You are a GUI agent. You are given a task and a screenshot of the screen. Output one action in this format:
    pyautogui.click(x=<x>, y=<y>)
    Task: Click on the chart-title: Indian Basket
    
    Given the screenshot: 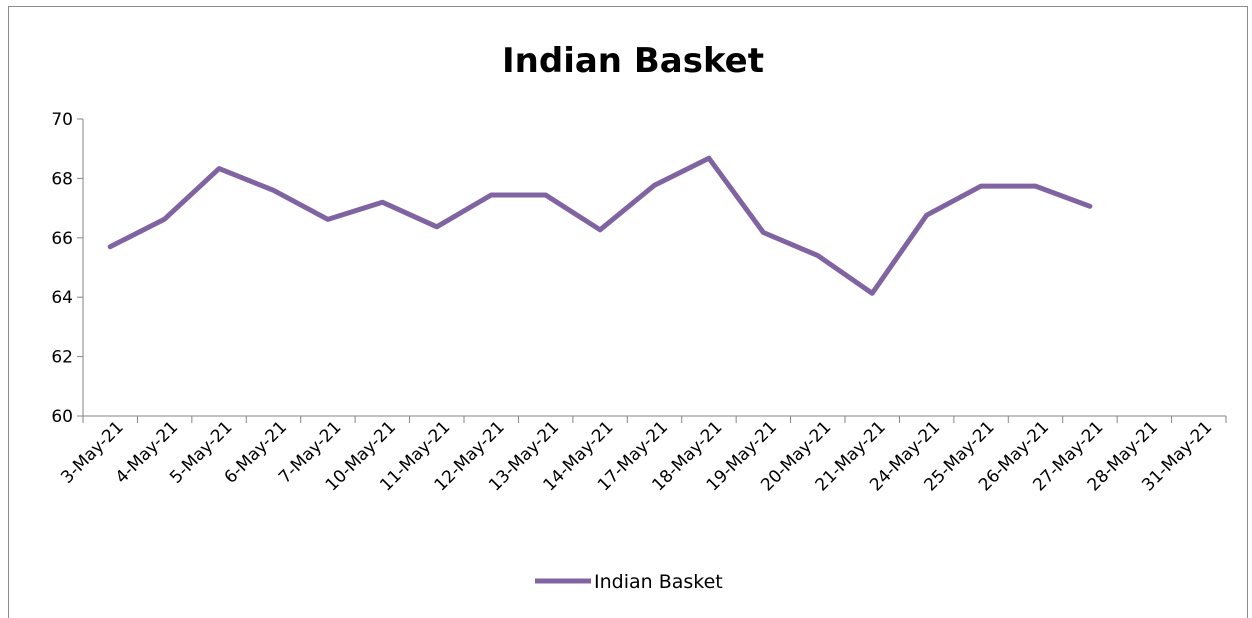 What is the action you would take?
    pyautogui.click(x=633, y=61)
    